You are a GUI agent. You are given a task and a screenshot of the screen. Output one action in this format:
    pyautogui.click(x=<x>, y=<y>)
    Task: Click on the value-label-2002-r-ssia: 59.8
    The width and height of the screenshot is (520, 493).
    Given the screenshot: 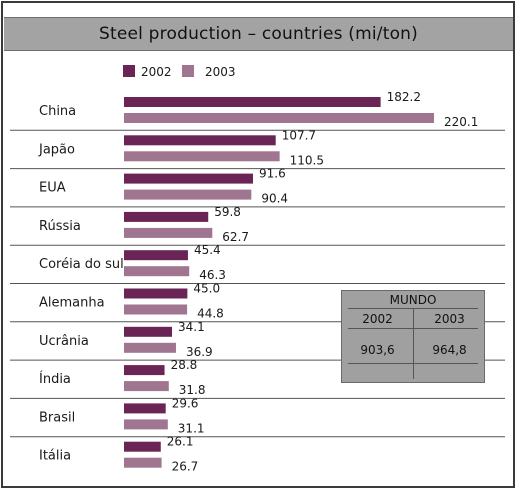 What is the action you would take?
    pyautogui.click(x=227, y=212)
    